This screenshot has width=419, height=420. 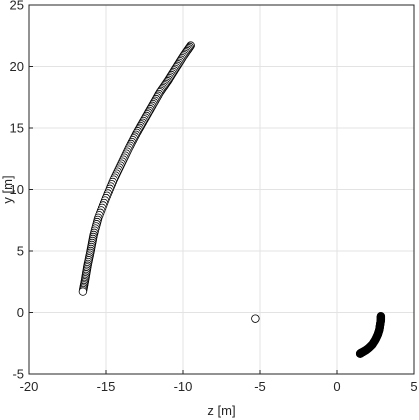 I want to click on y-tick-label: 15, so click(x=17, y=128).